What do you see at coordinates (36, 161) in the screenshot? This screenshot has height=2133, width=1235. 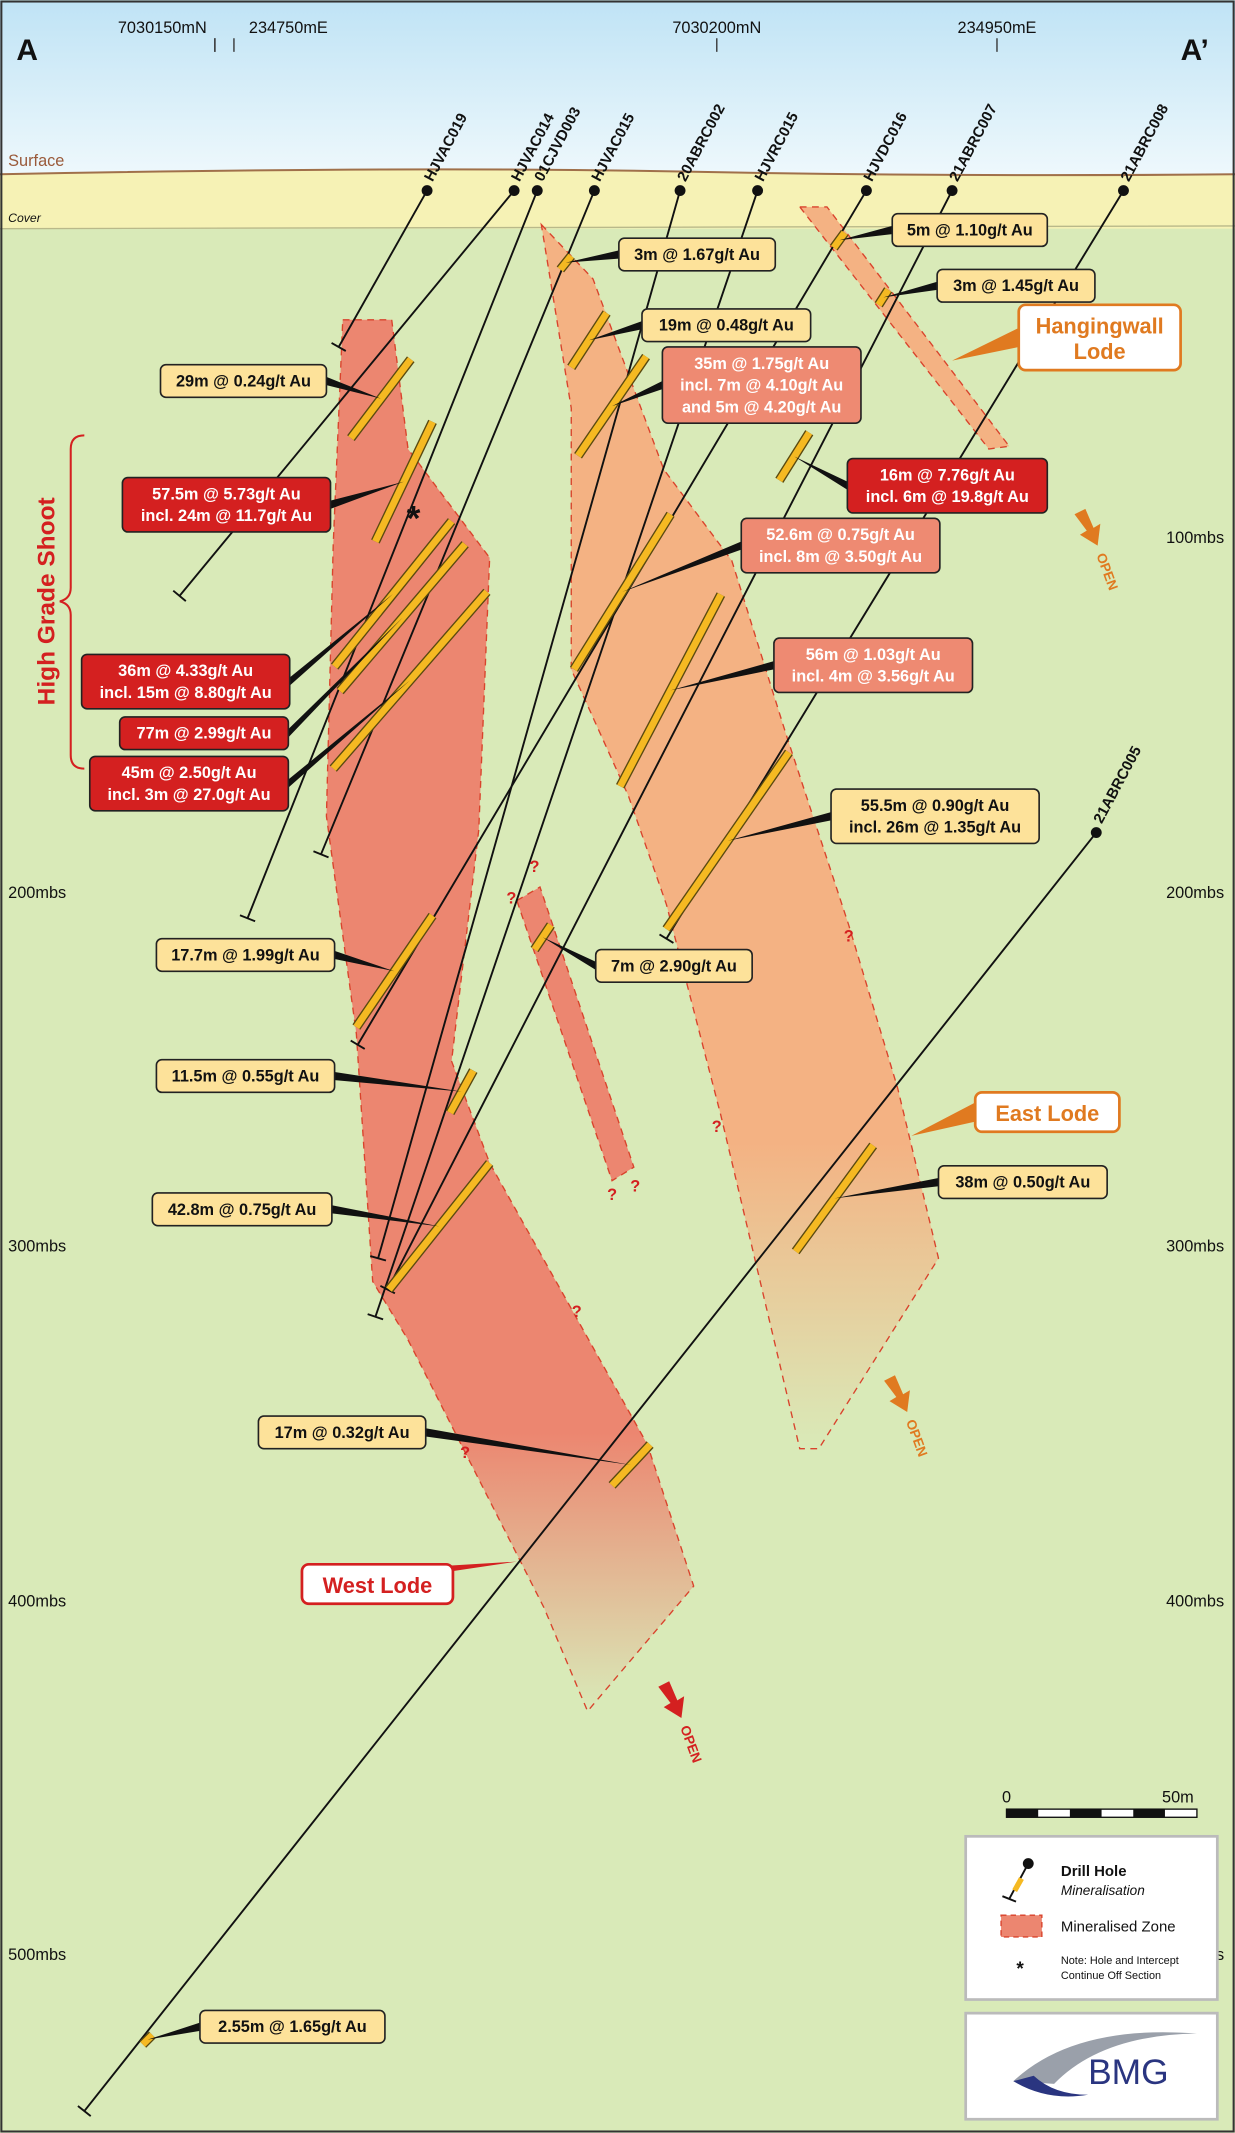 I see `surface-label: Surface` at bounding box center [36, 161].